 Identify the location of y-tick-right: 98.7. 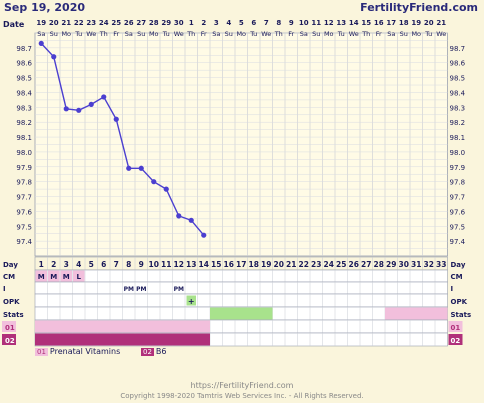
(458, 49).